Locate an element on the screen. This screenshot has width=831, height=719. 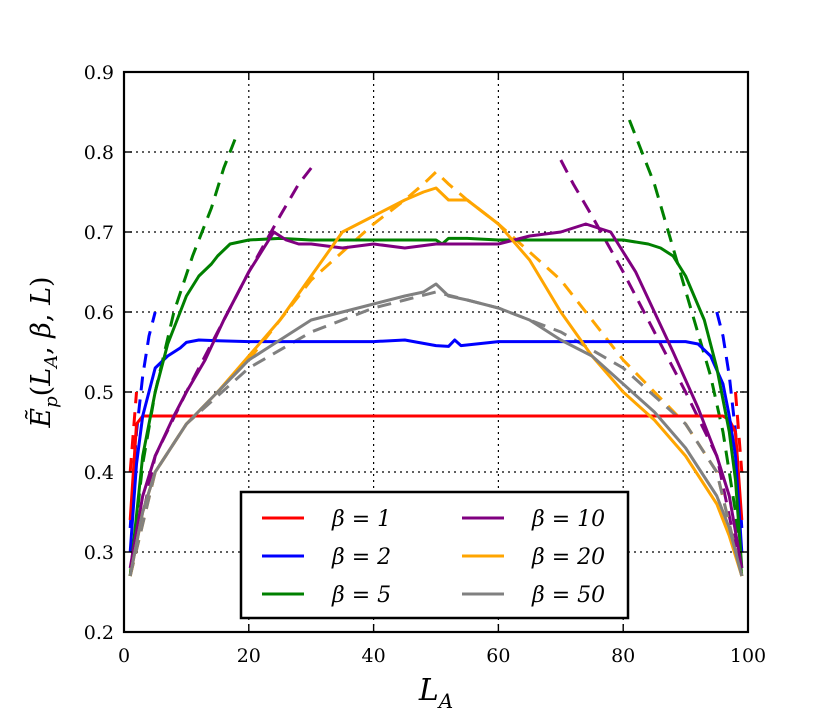
legend-label: β = 20 is located at coordinates (568, 557).